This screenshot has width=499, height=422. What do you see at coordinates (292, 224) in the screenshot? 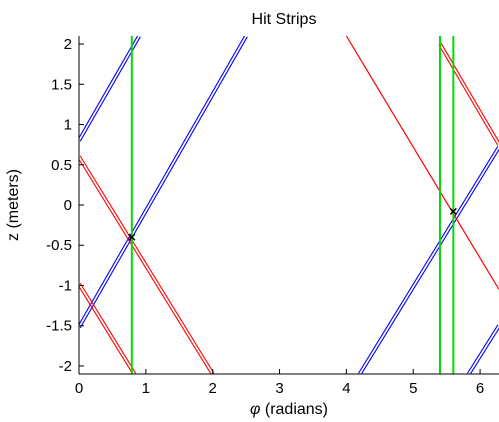
I see `points-layer` at bounding box center [292, 224].